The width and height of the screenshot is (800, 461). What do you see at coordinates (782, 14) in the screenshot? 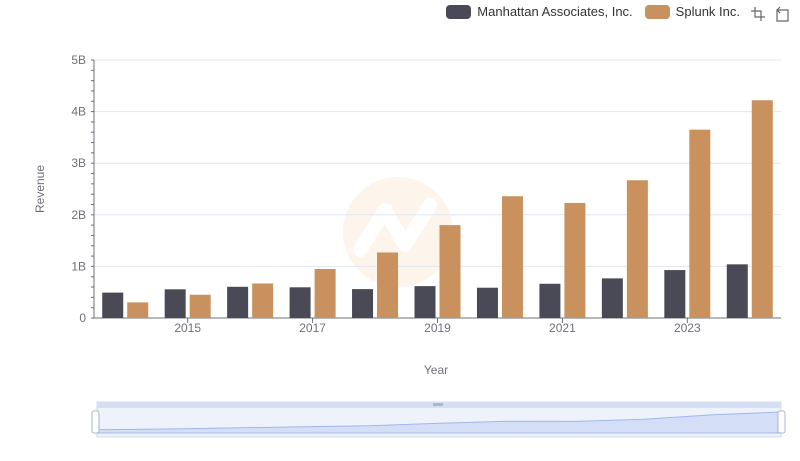
I see `restore-icon` at bounding box center [782, 14].